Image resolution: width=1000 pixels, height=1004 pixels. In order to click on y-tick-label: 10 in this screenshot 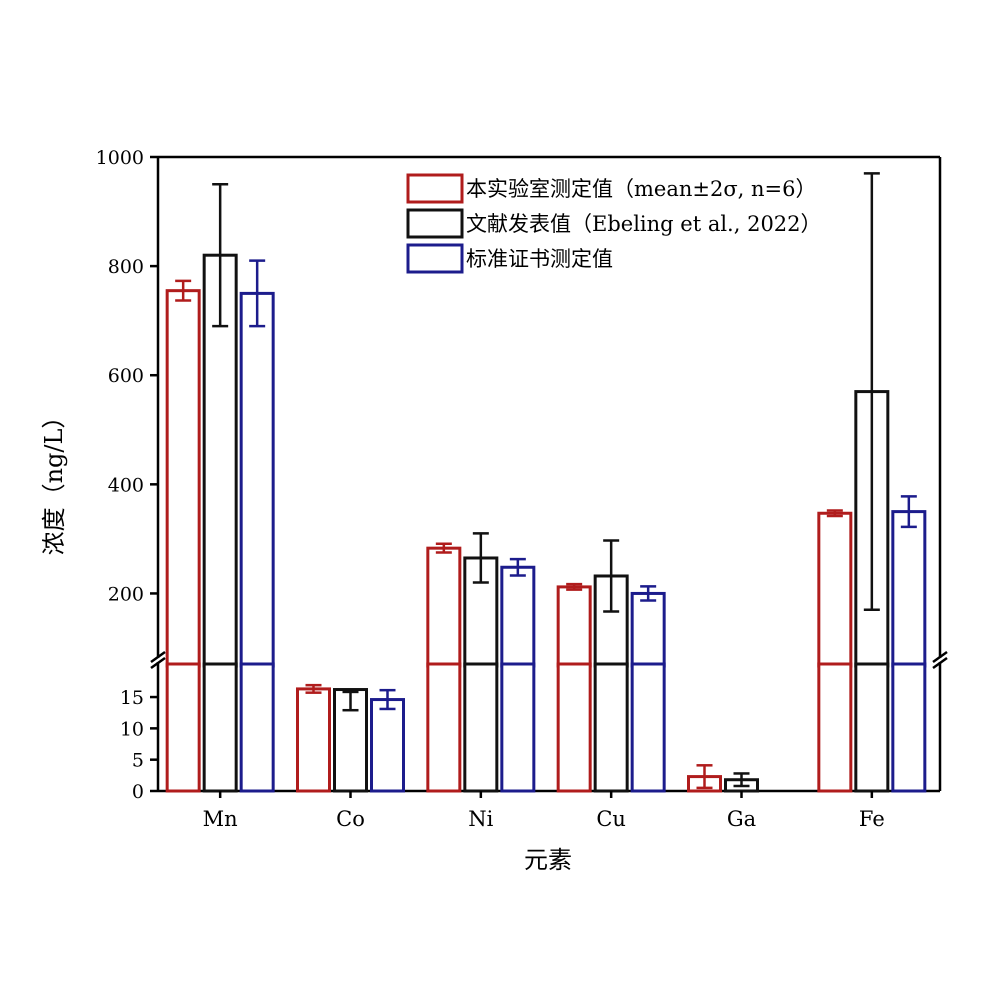, I will do `click(132, 729)`.